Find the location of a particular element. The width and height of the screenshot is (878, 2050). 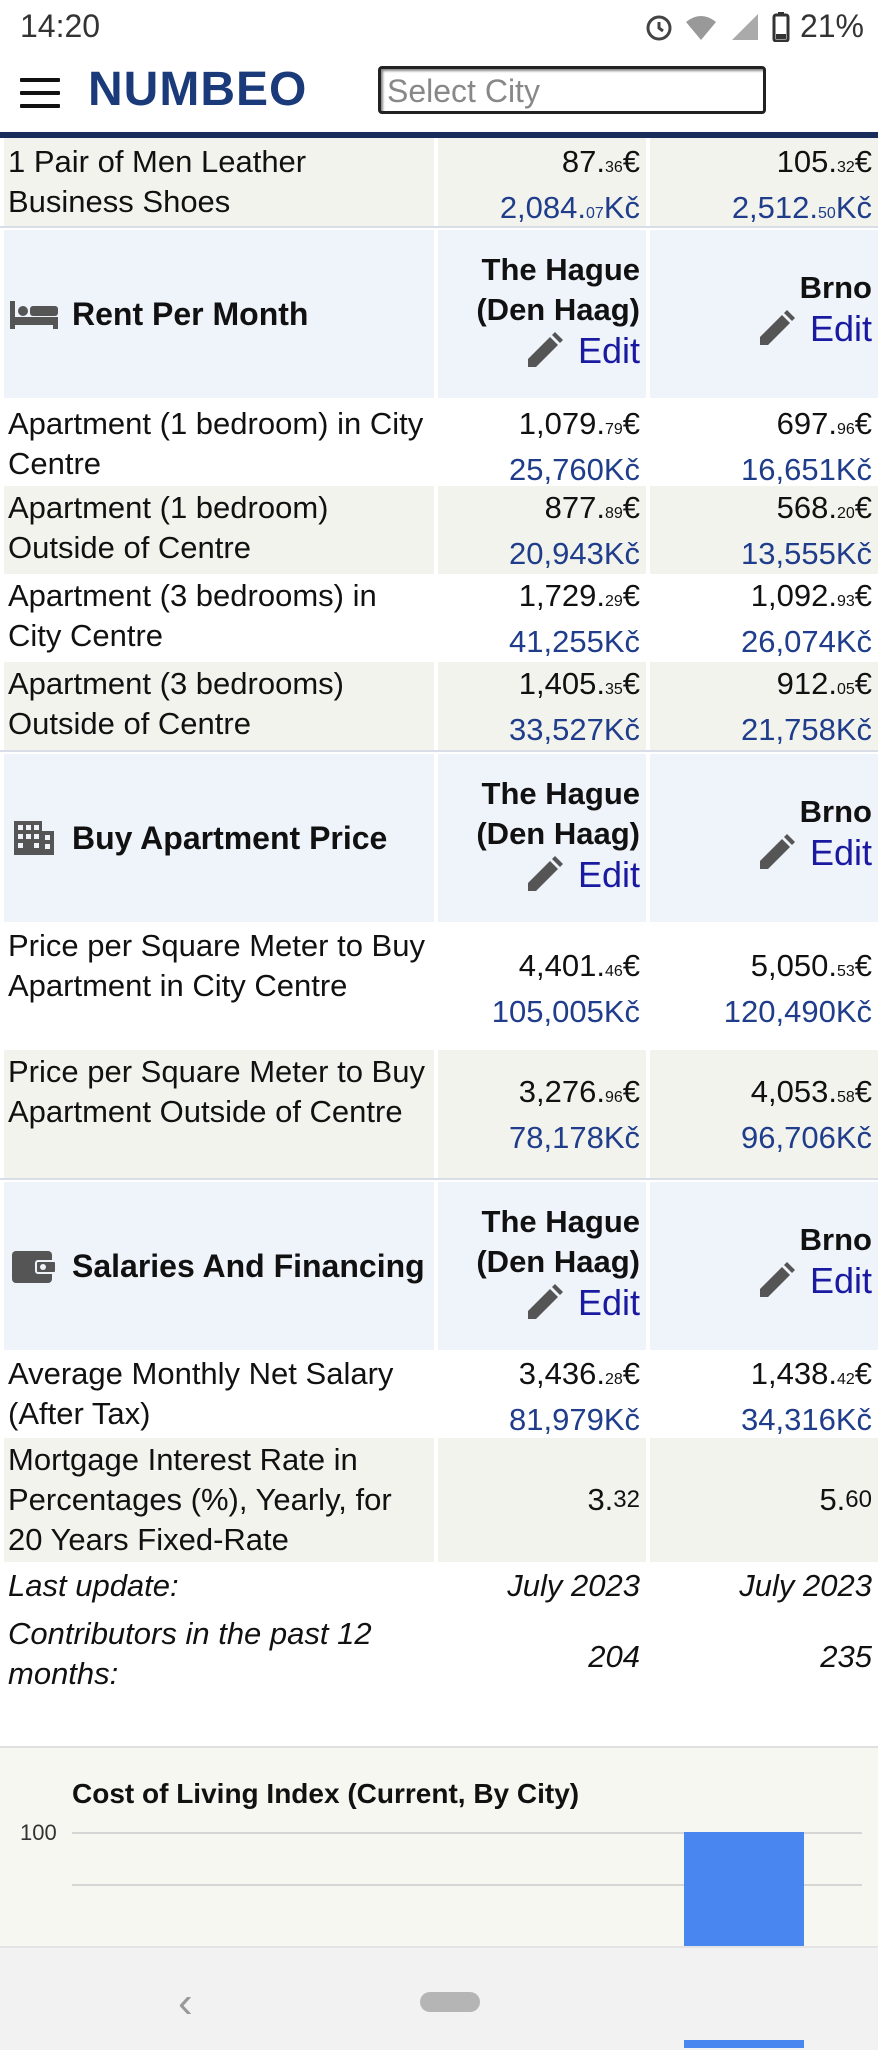

alarm-icon is located at coordinates (659, 27).